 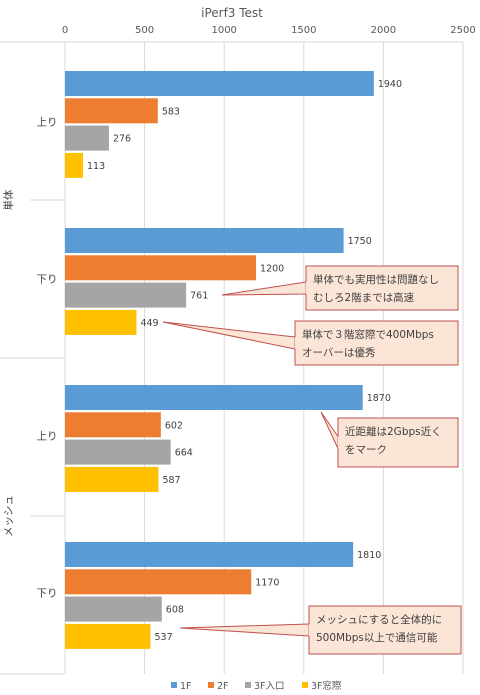 What do you see at coordinates (376, 279) in the screenshot?
I see `annotation-text: 単体でも実用性は問題なし` at bounding box center [376, 279].